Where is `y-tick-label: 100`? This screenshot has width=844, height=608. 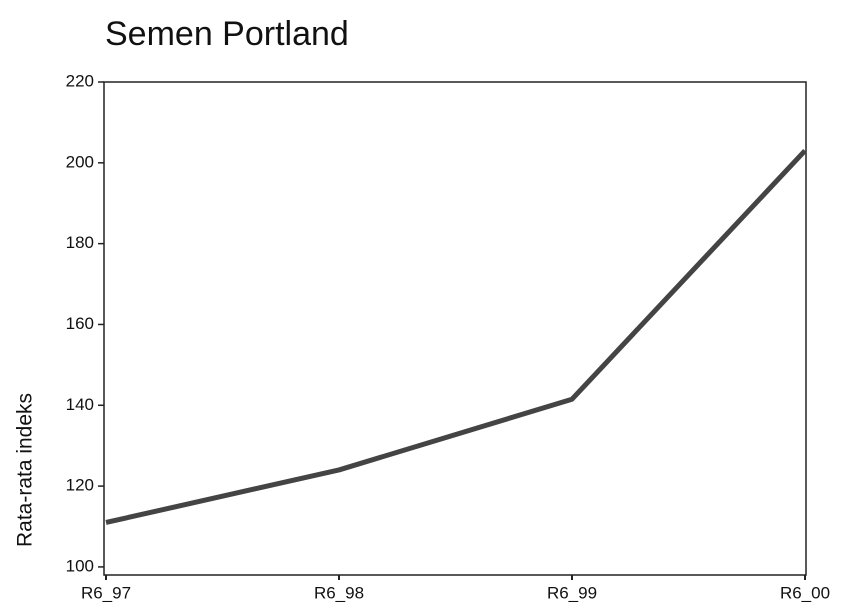
y-tick-label: 100 is located at coordinates (80, 565).